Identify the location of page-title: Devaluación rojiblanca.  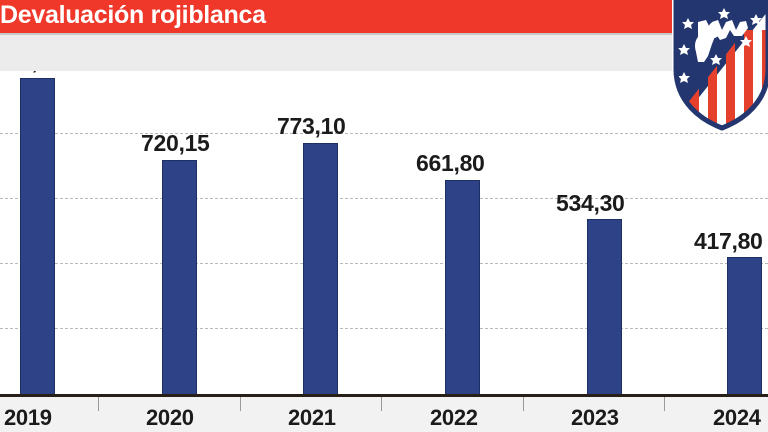
(133, 15).